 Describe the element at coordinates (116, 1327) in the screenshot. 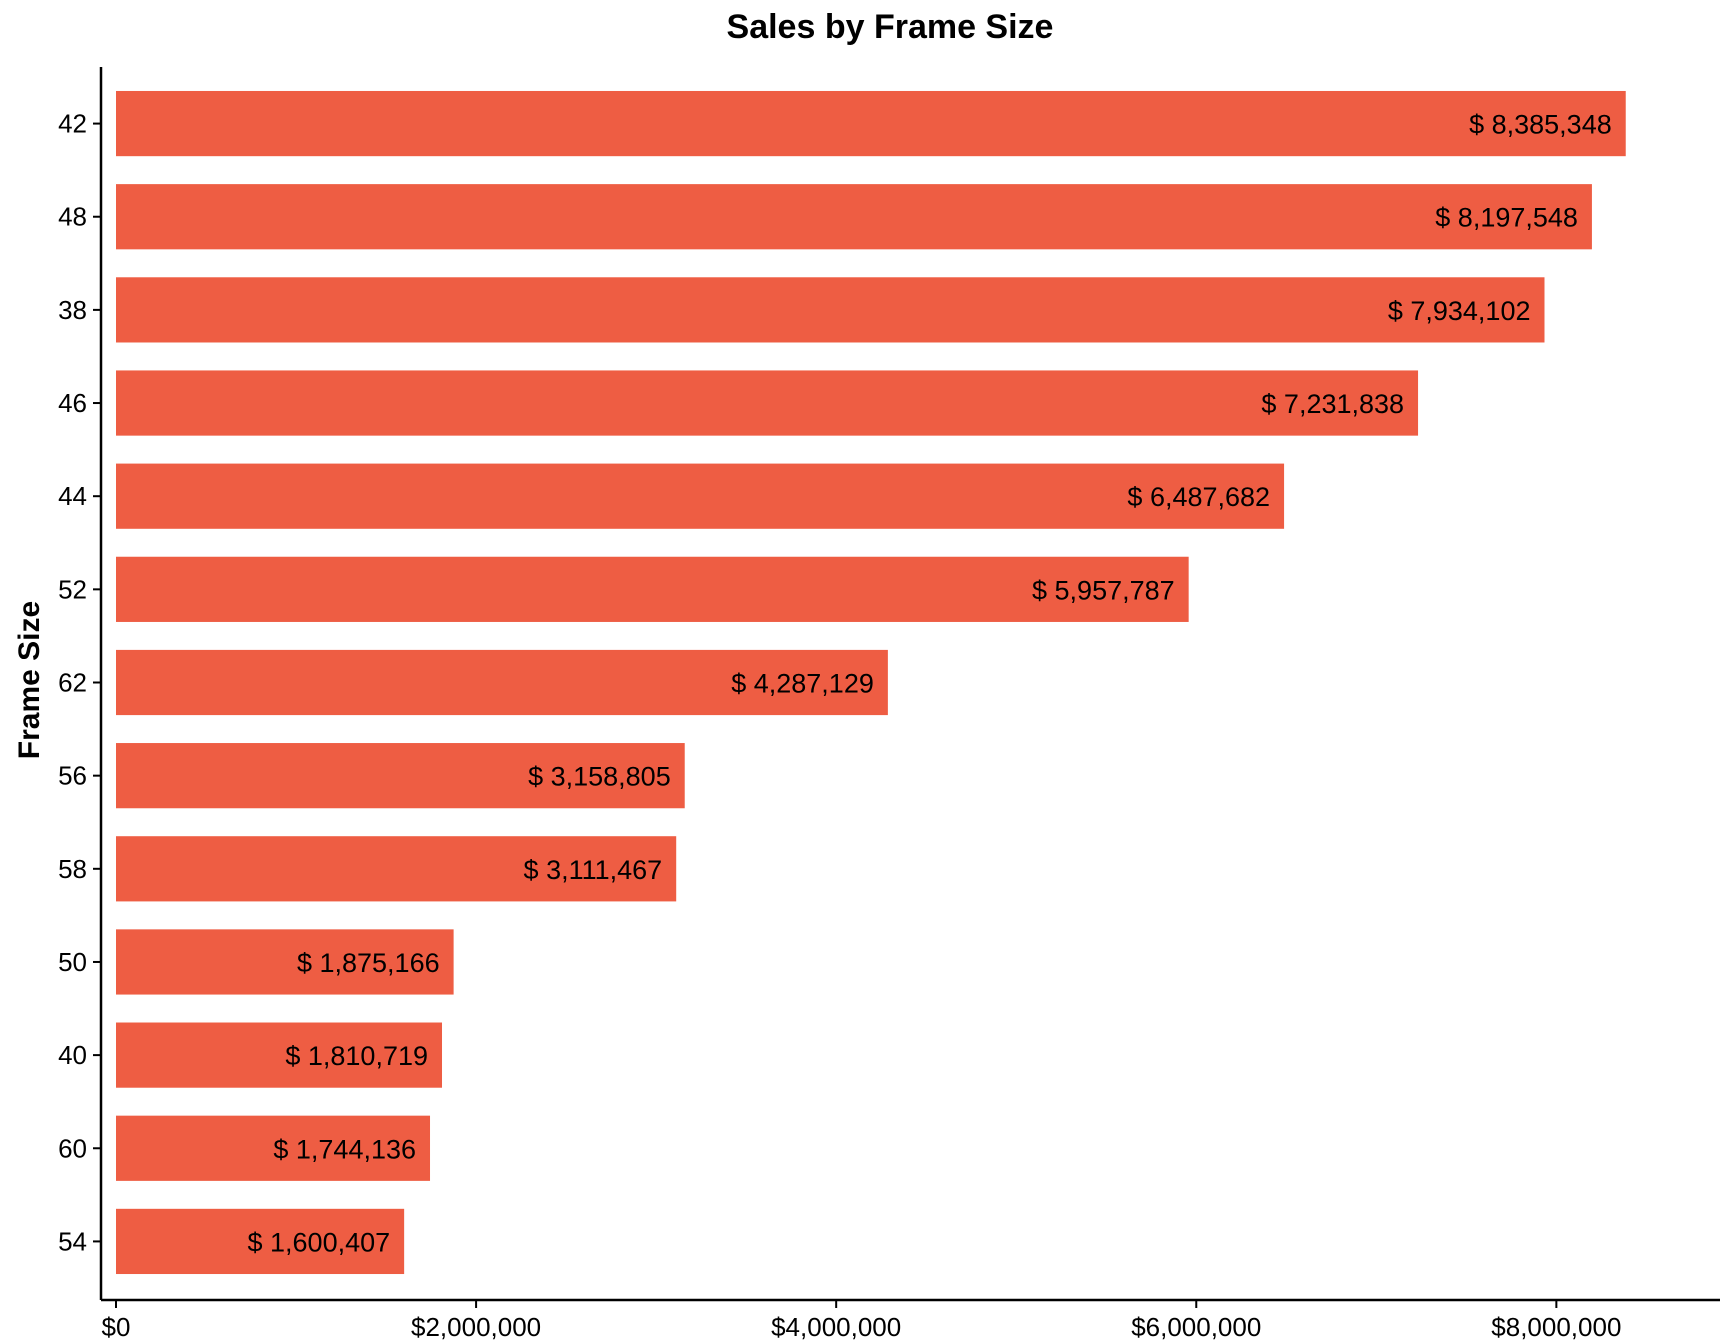

I see `x-tick-label-0: $0` at that location.